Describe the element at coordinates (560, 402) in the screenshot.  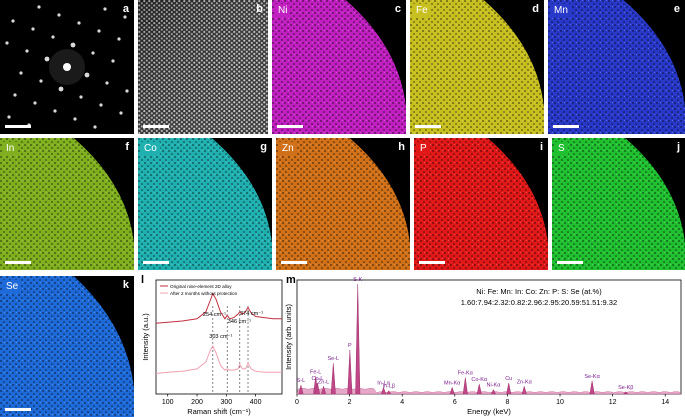
I see `x-tick-label: 10` at that location.